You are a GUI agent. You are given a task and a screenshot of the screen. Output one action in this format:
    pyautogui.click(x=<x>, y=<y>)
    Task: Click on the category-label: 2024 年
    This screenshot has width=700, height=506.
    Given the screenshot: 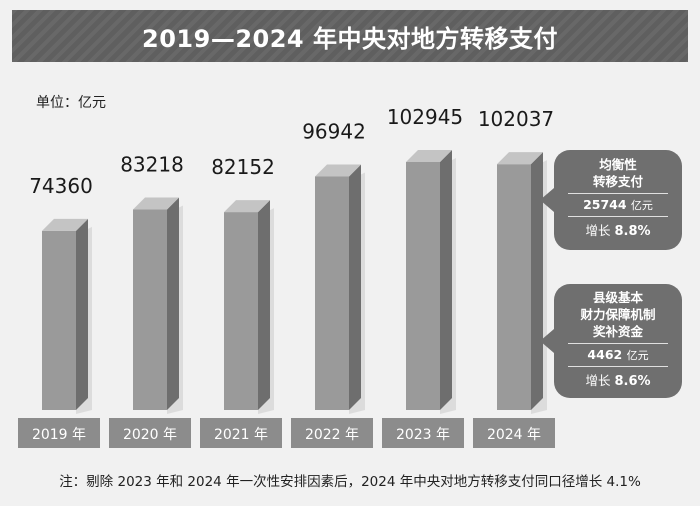 What is the action you would take?
    pyautogui.click(x=514, y=435)
    